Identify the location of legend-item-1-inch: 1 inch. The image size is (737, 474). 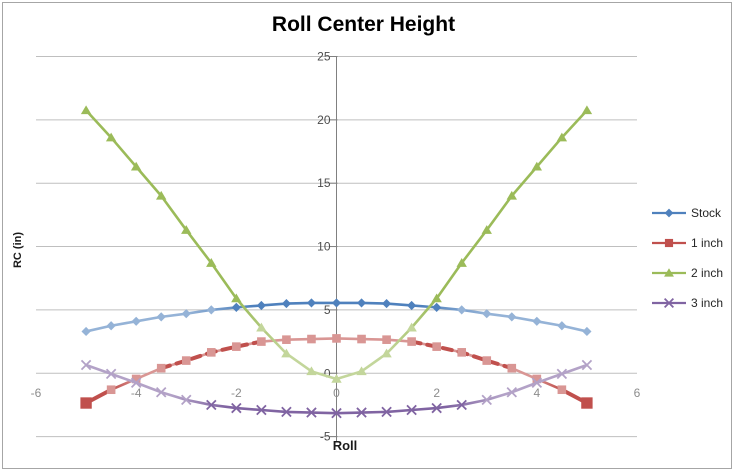
(687, 243).